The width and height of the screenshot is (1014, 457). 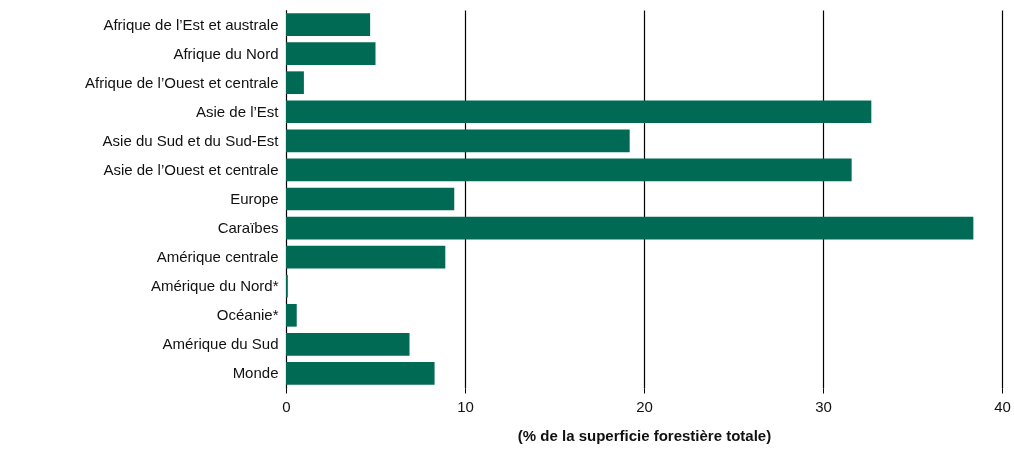 I want to click on y-tick-label: Afrique de l’Est et australe, so click(x=191, y=24).